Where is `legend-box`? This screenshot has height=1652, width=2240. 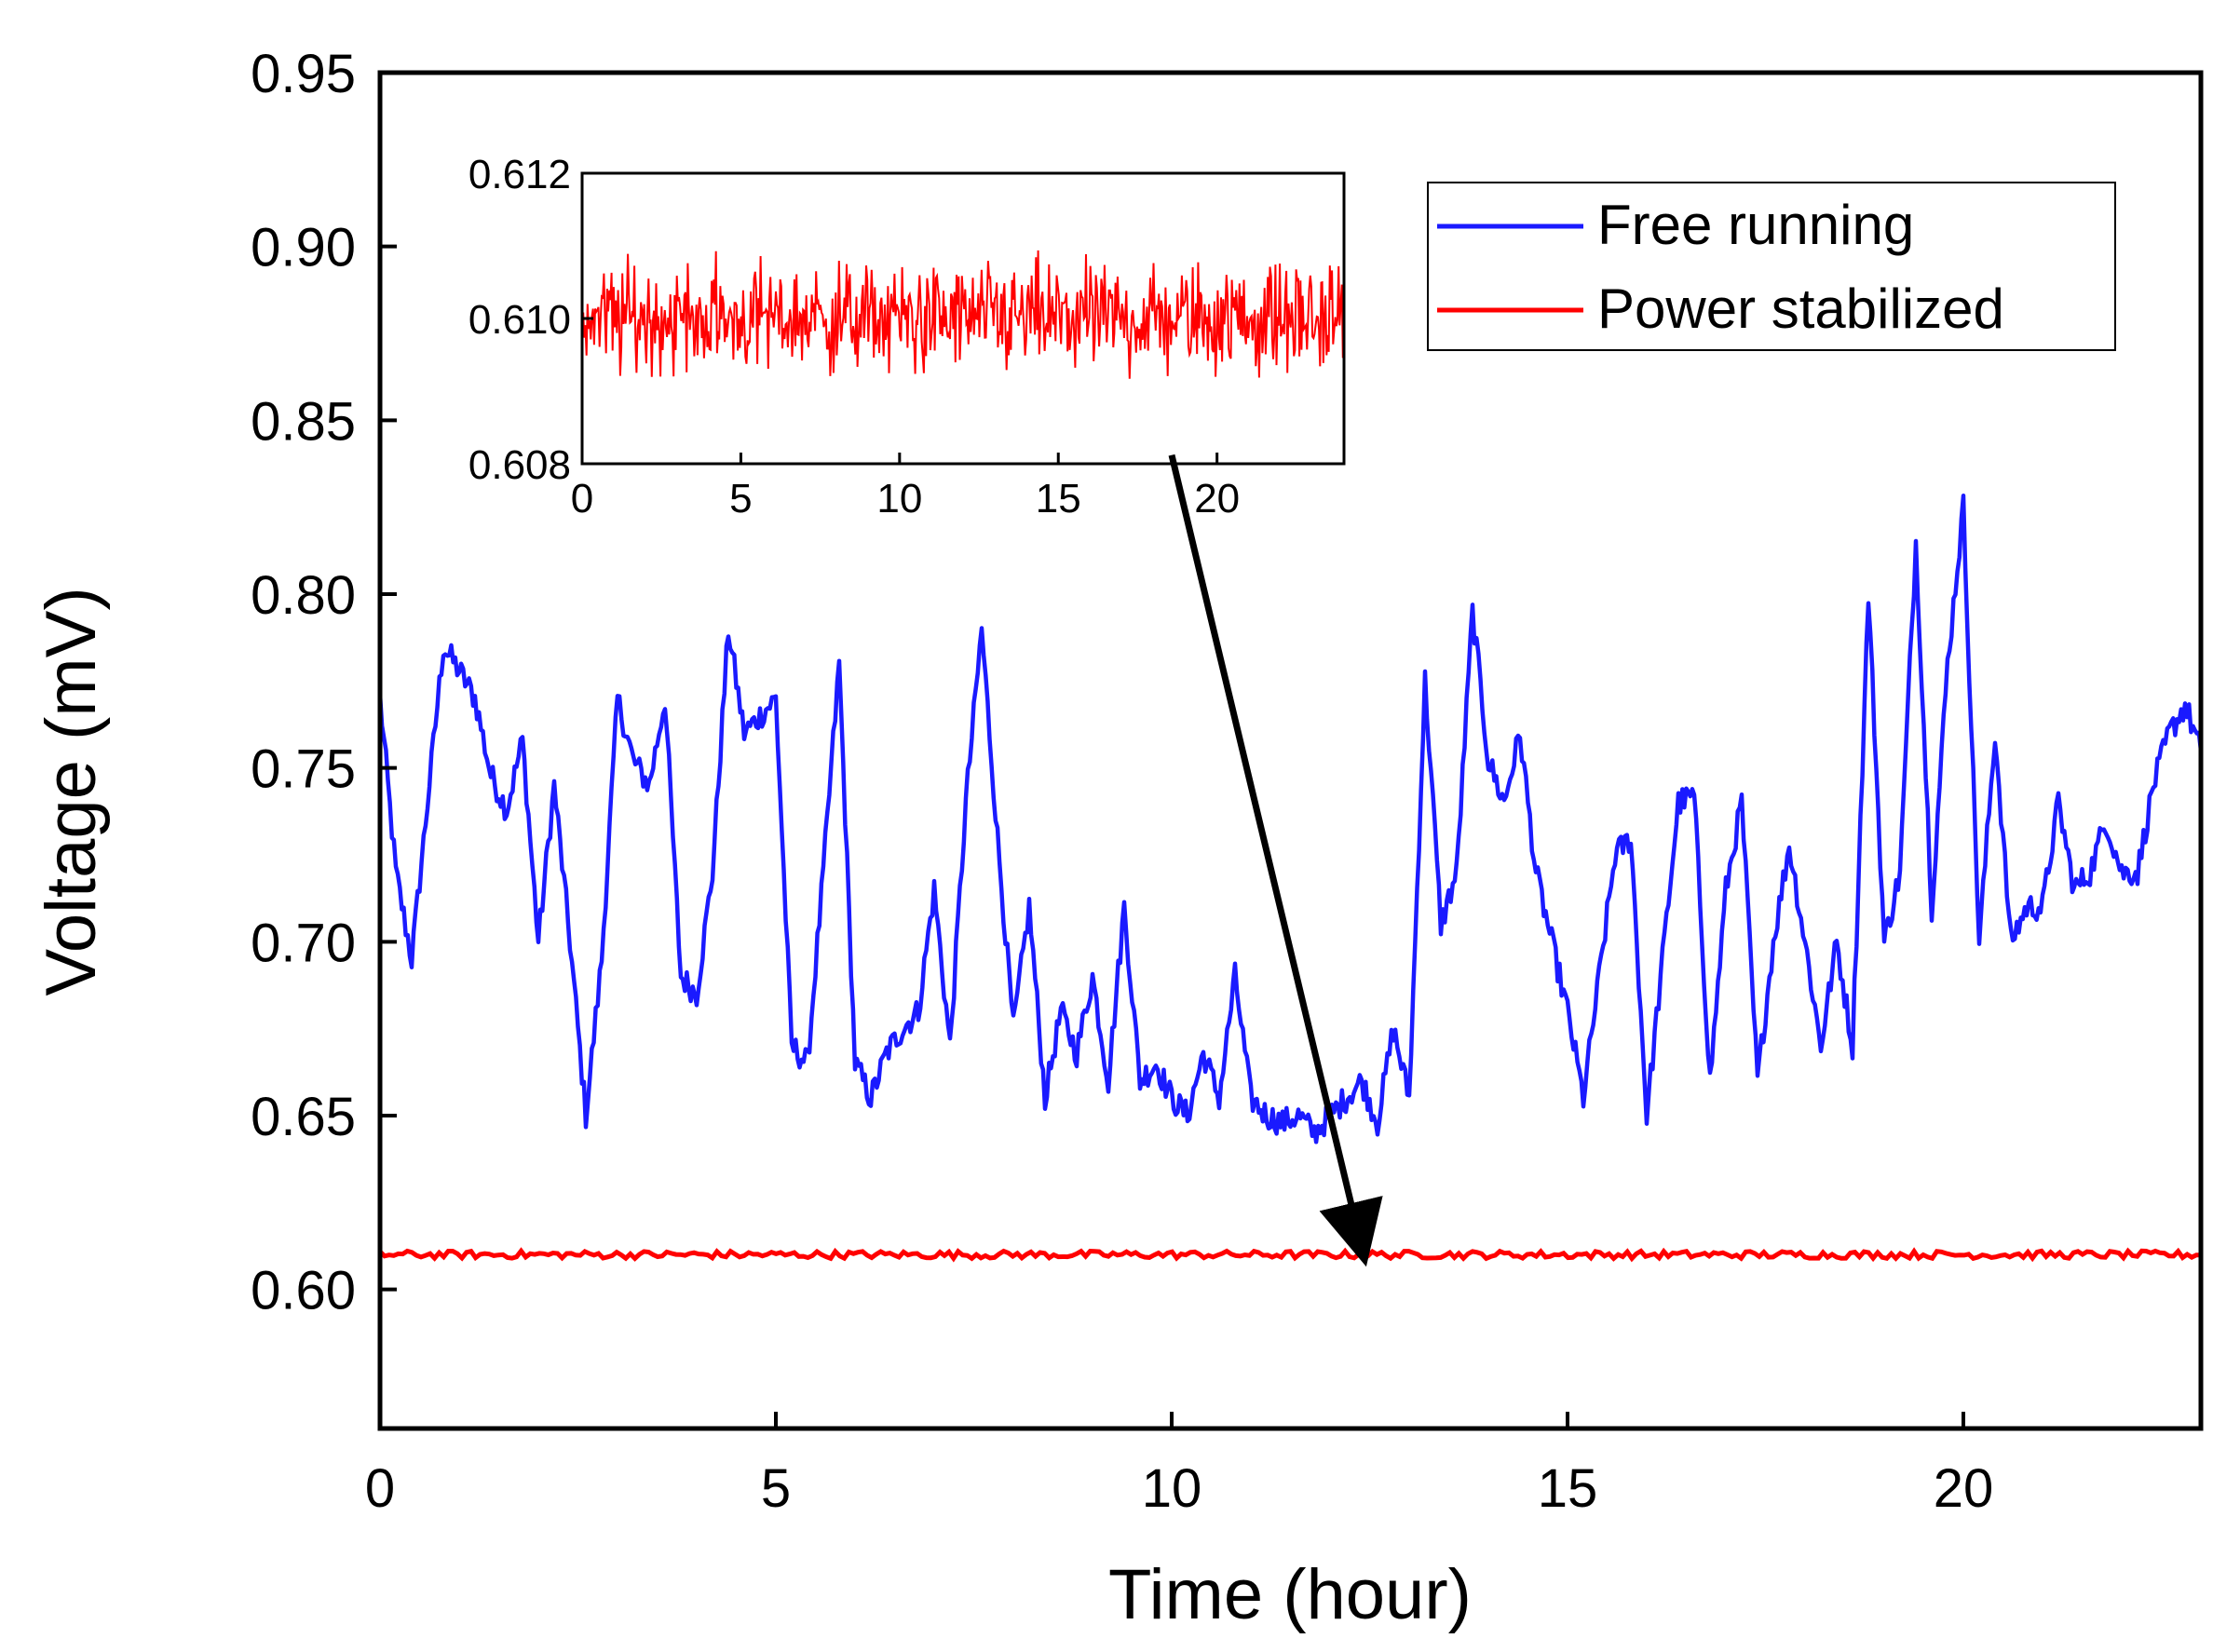 legend-box is located at coordinates (1771, 266).